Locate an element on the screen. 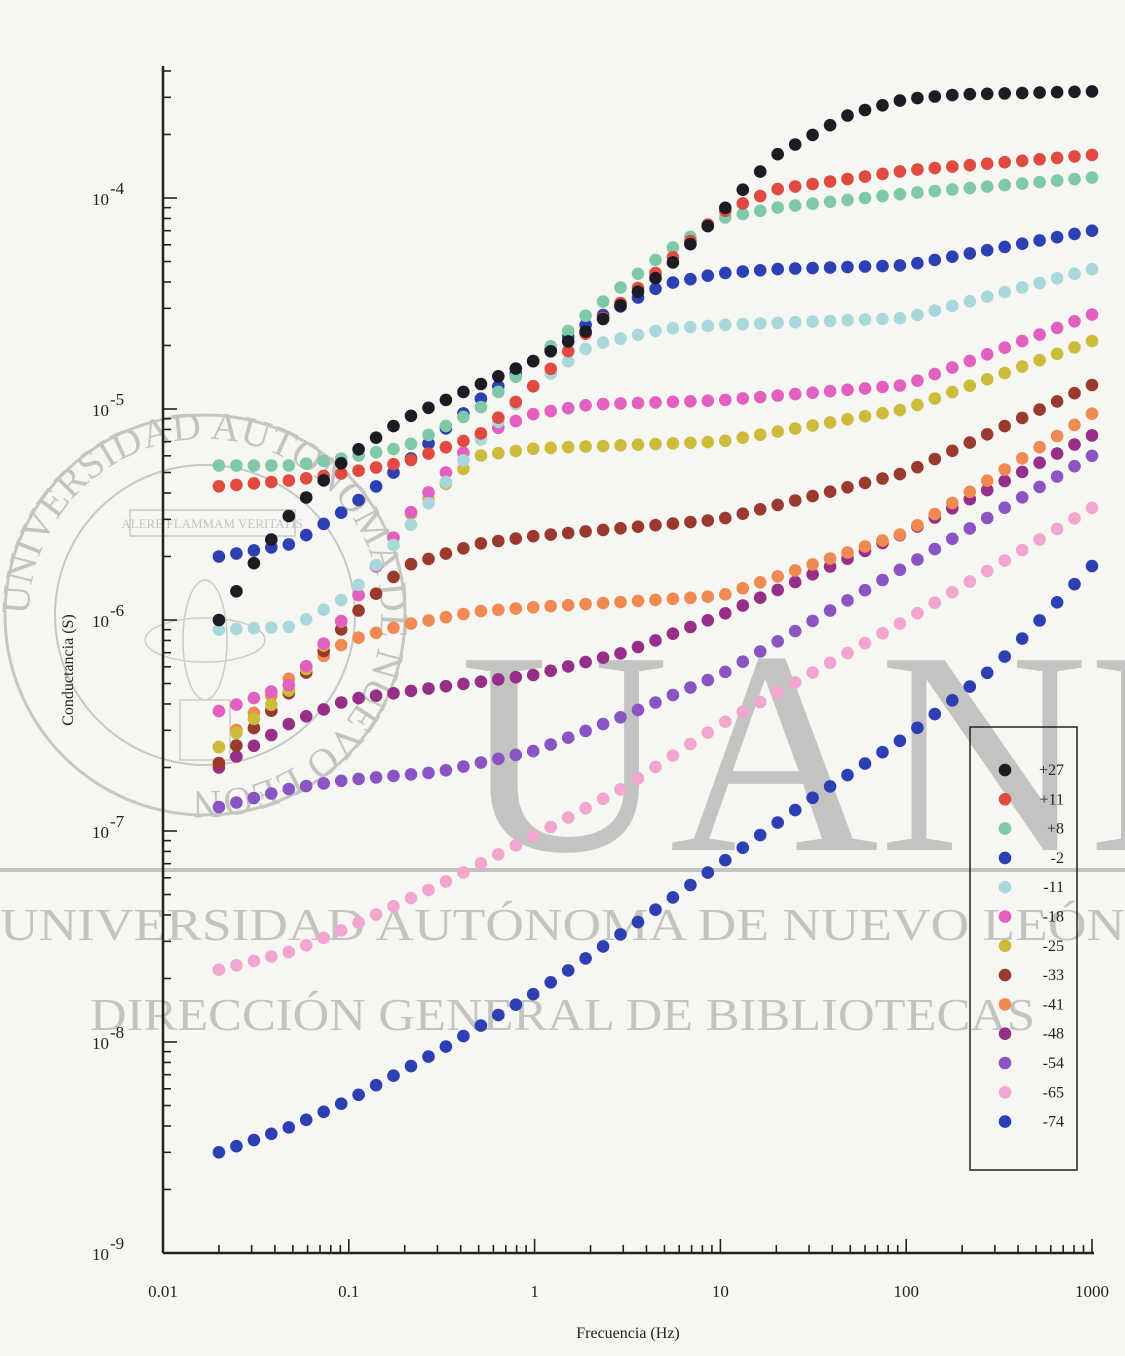  legend-label: +27 is located at coordinates (1051, 770).